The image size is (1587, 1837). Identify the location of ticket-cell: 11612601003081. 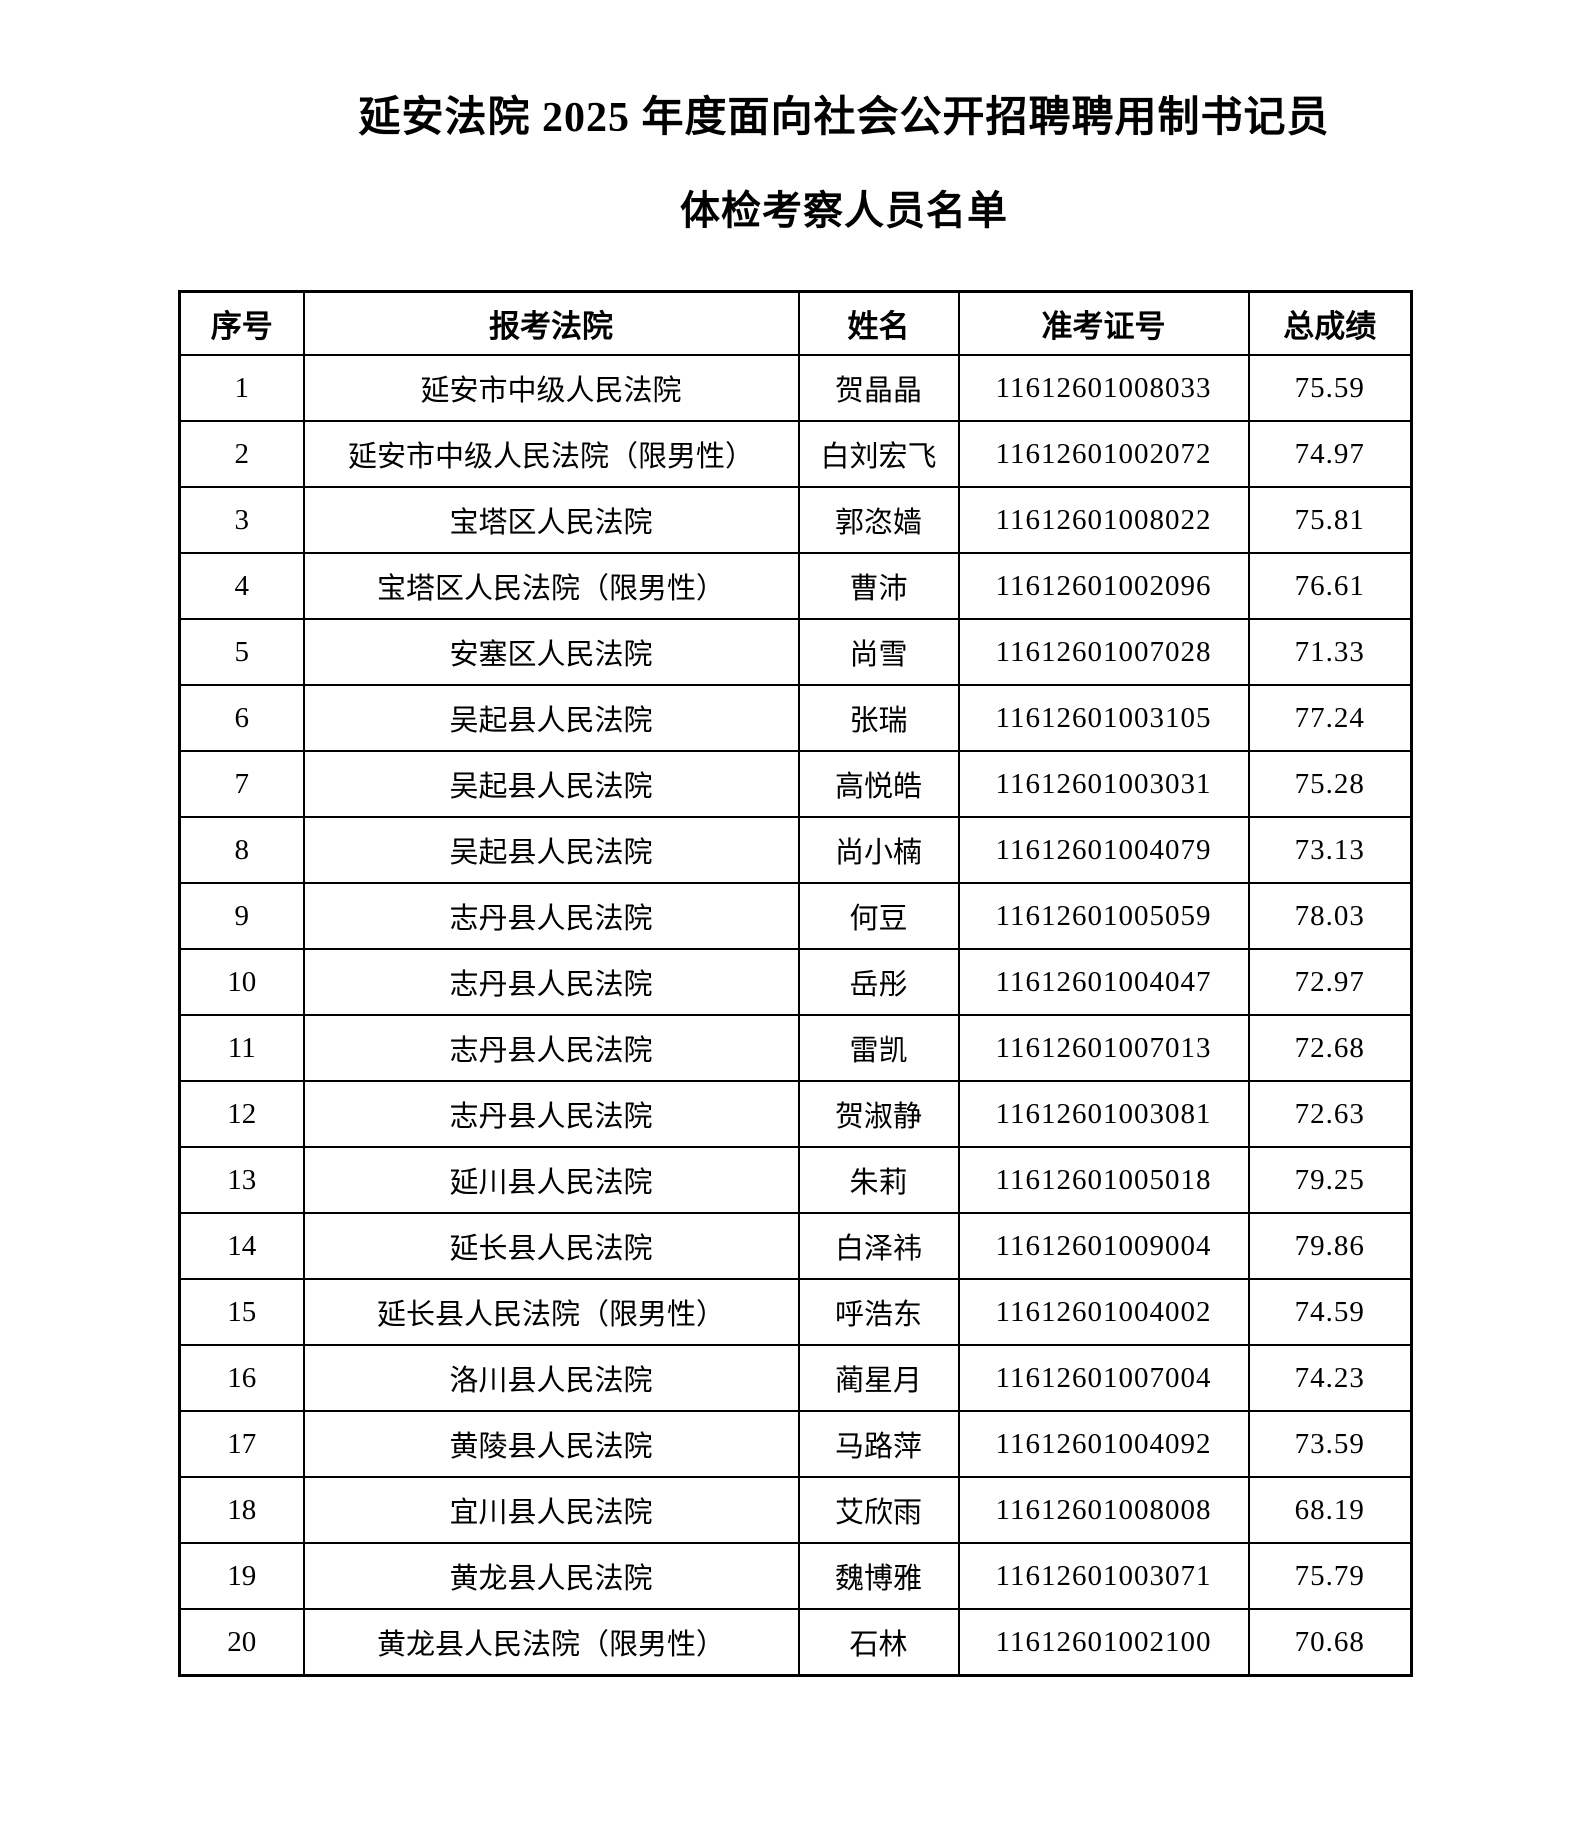
(1103, 1114).